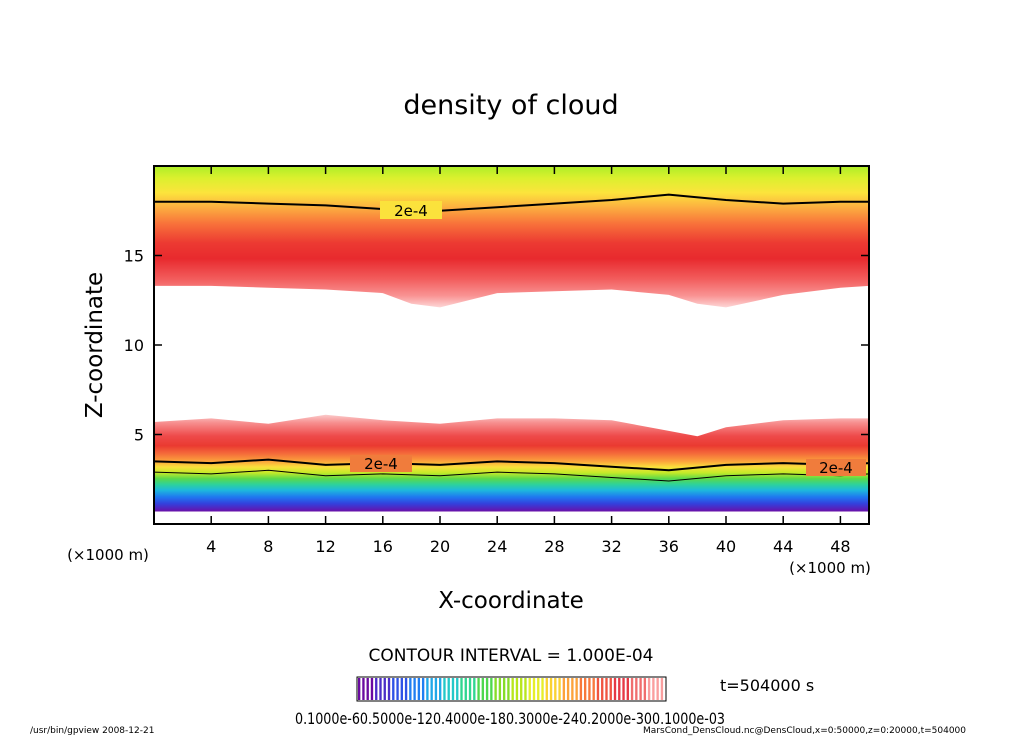 The height and width of the screenshot is (741, 1024). What do you see at coordinates (840, 546) in the screenshot?
I see `x-tick-label: 48` at bounding box center [840, 546].